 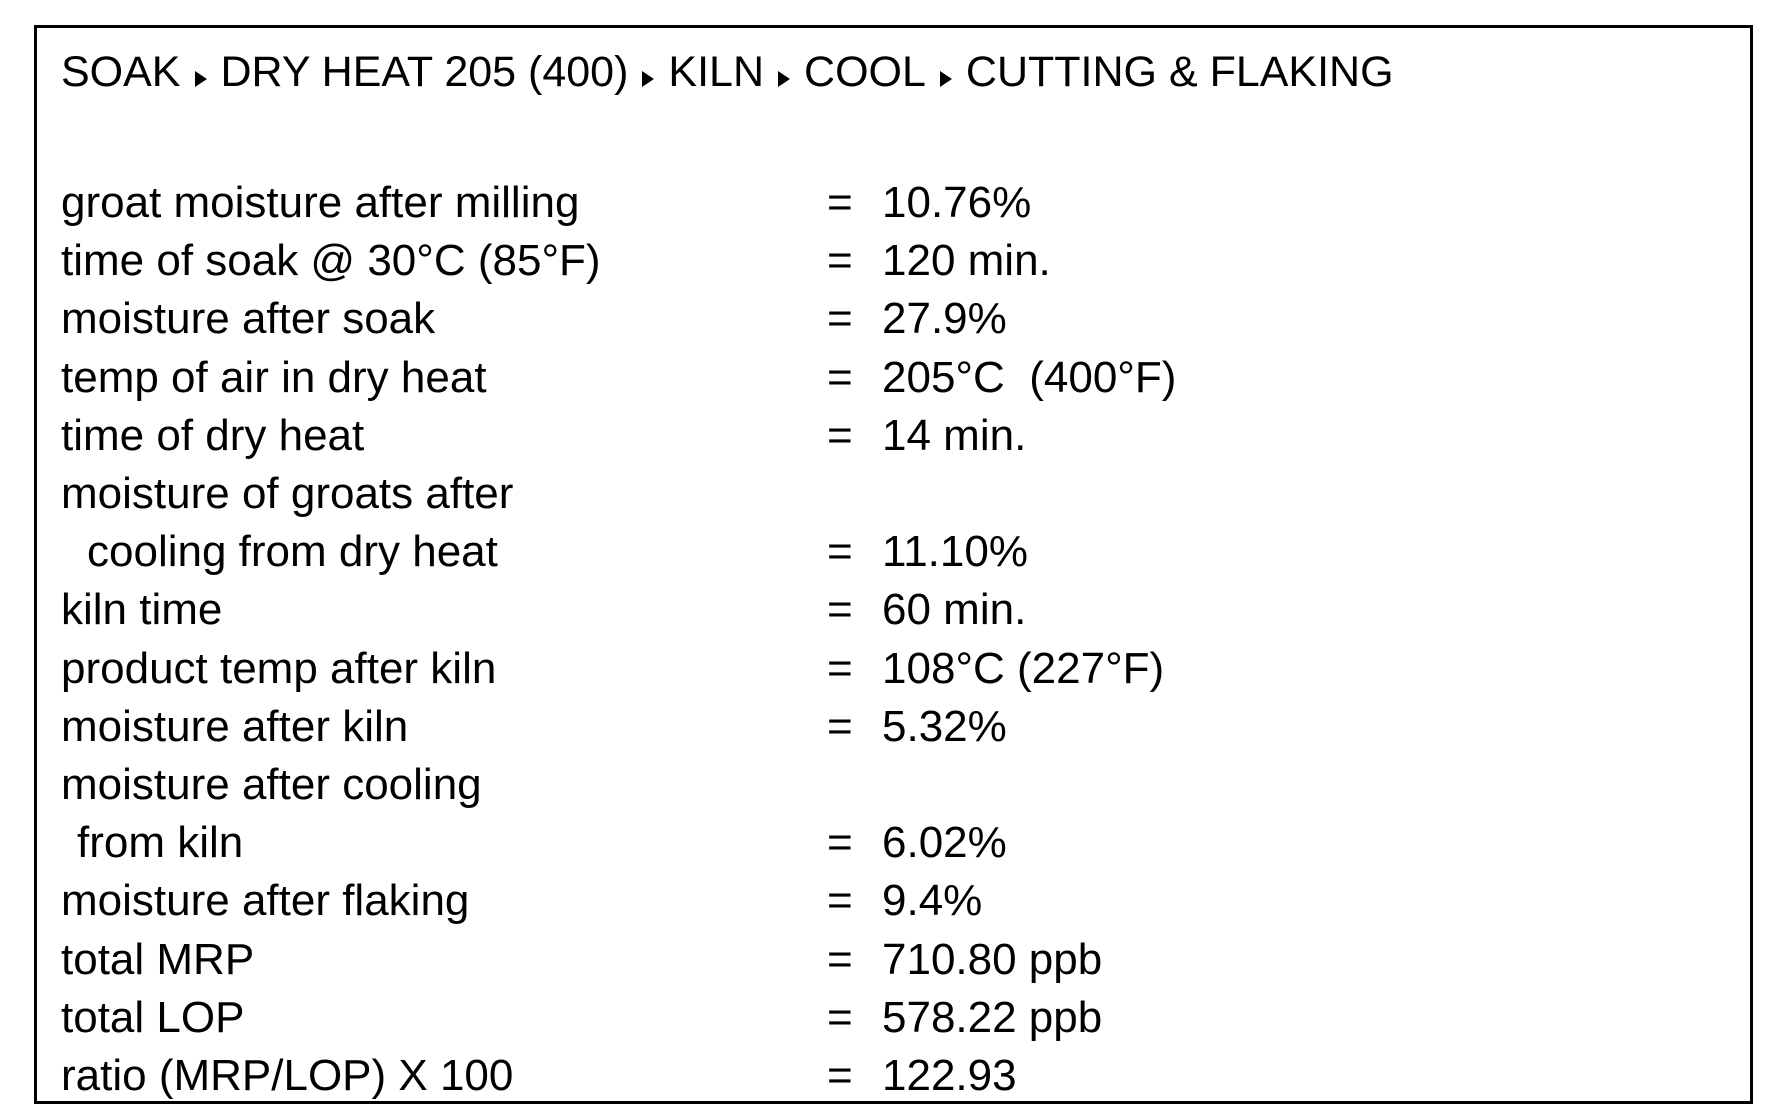 I want to click on row-label: temp of air in dry heat, so click(x=274, y=378).